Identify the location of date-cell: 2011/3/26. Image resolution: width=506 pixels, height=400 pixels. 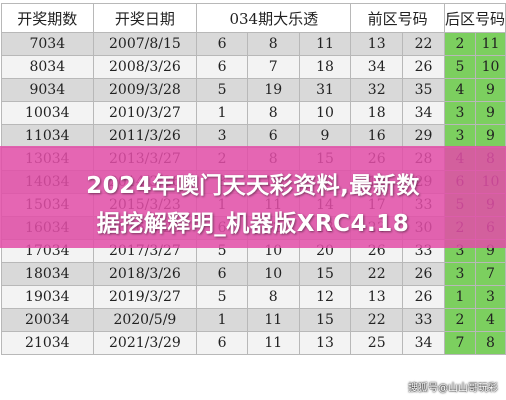
(145, 136).